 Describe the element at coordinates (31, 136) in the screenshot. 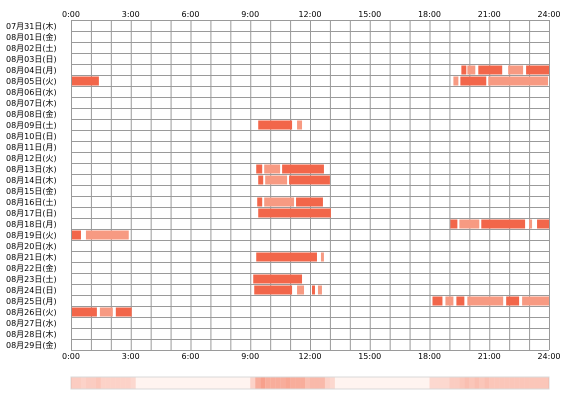

I see `row-label: 08月10日(日)` at that location.